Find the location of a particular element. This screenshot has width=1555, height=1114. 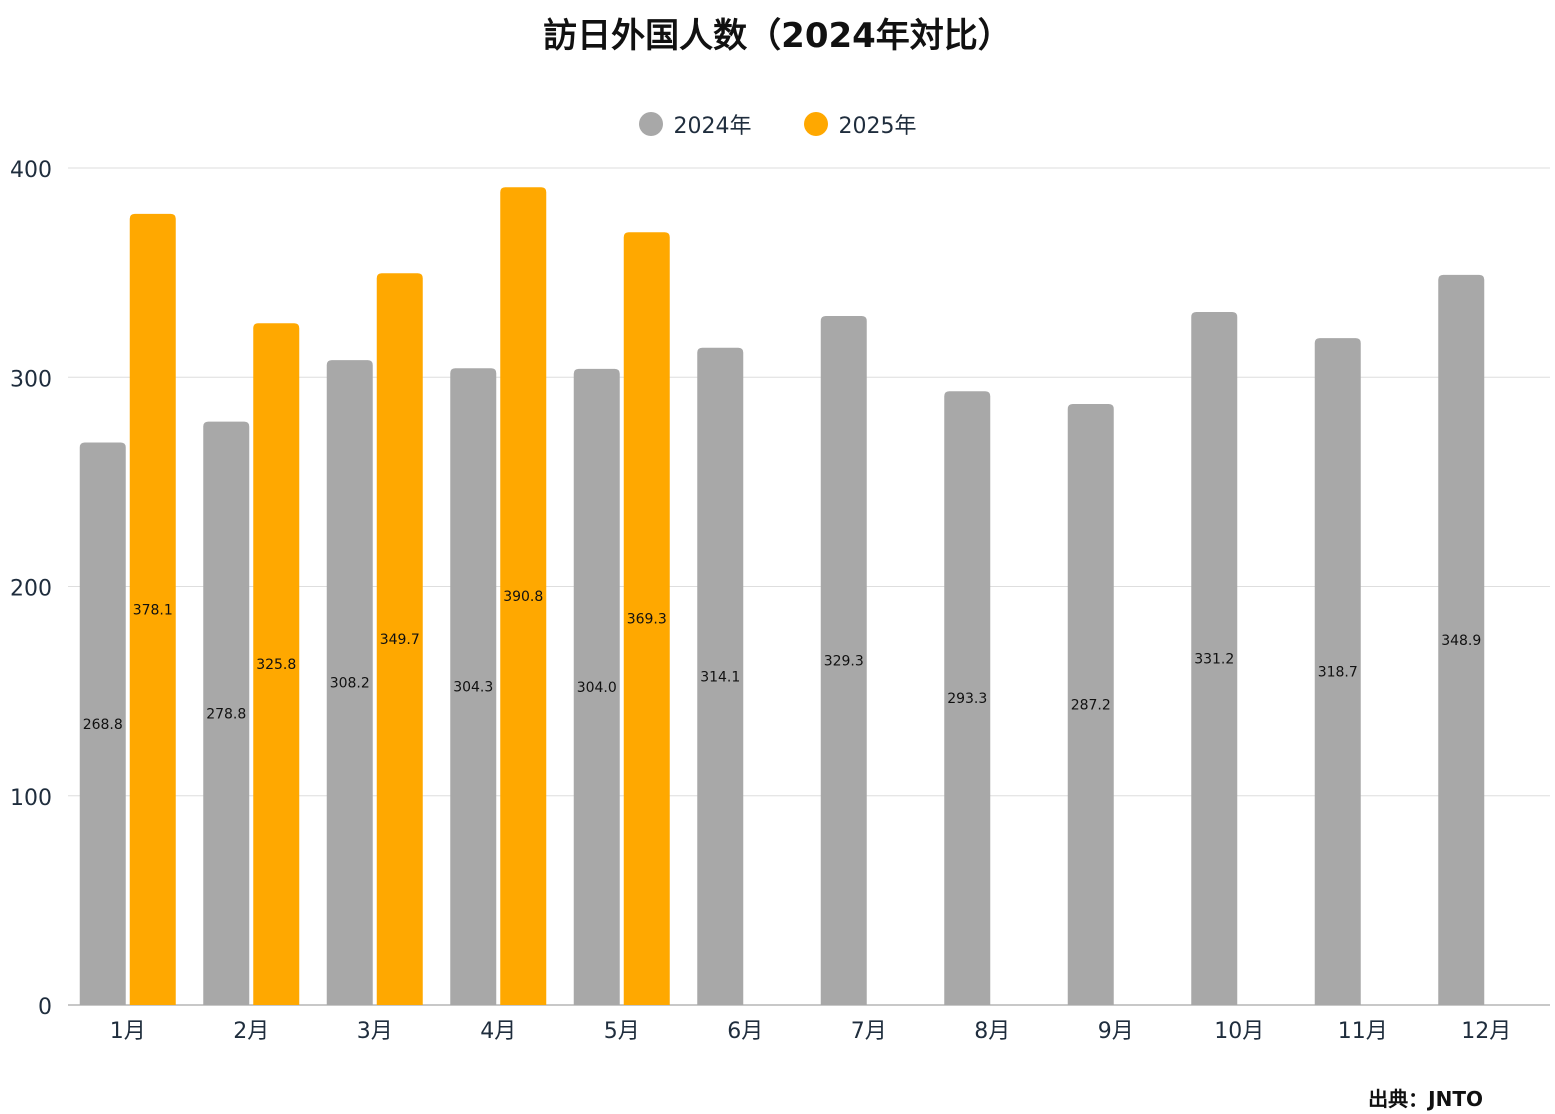

data-label: 331.2 is located at coordinates (1214, 659).